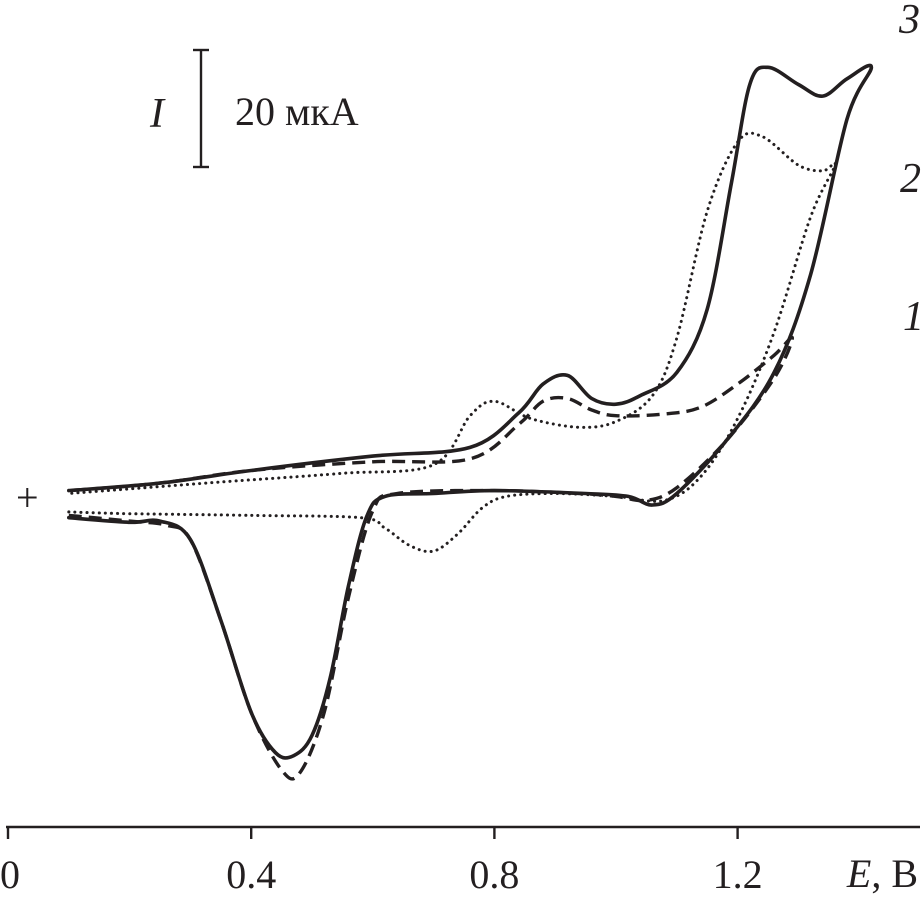 The width and height of the screenshot is (922, 899). I want to click on x-tick-label: 0, so click(10, 874).